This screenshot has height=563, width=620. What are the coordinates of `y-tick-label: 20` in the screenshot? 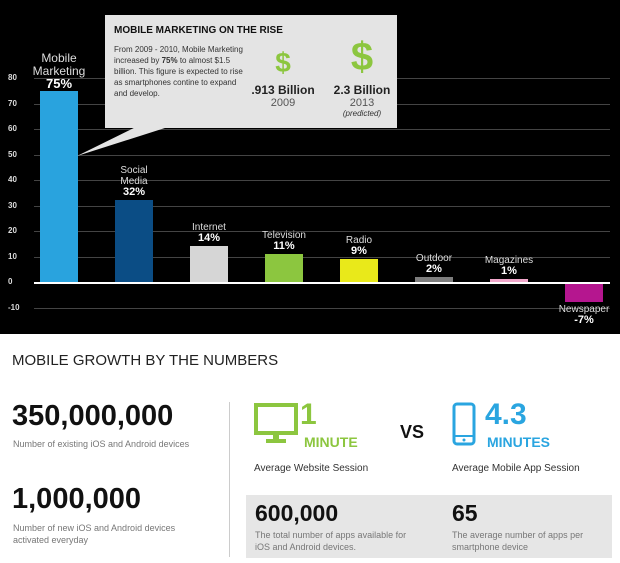 It's located at (12, 230).